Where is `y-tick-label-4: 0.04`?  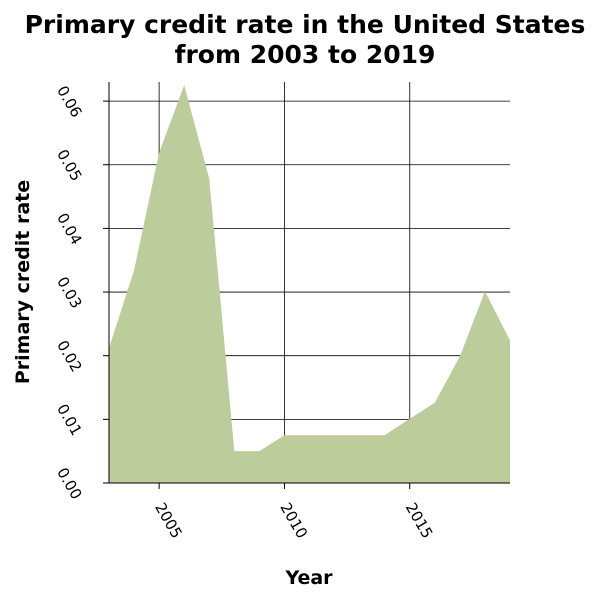
y-tick-label-4: 0.04 is located at coordinates (69, 229).